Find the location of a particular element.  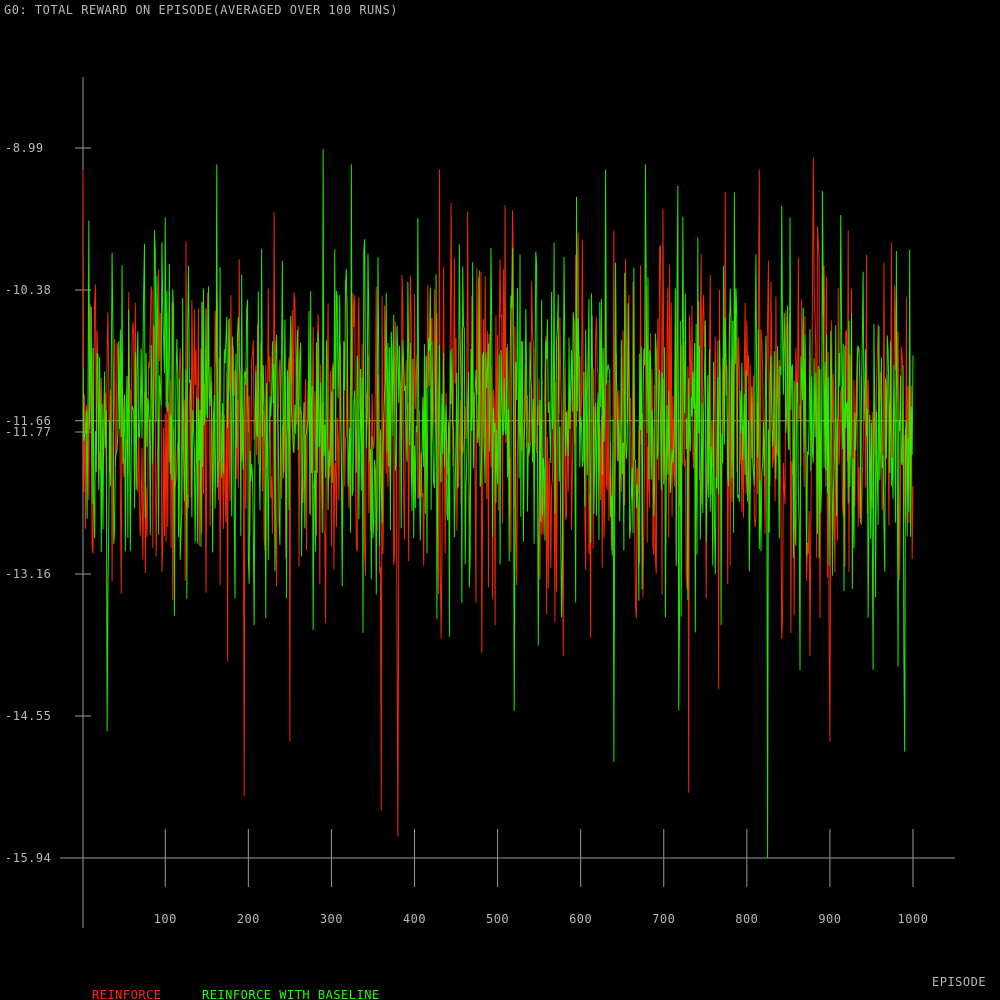

x-tick-label: 200 is located at coordinates (248, 919).